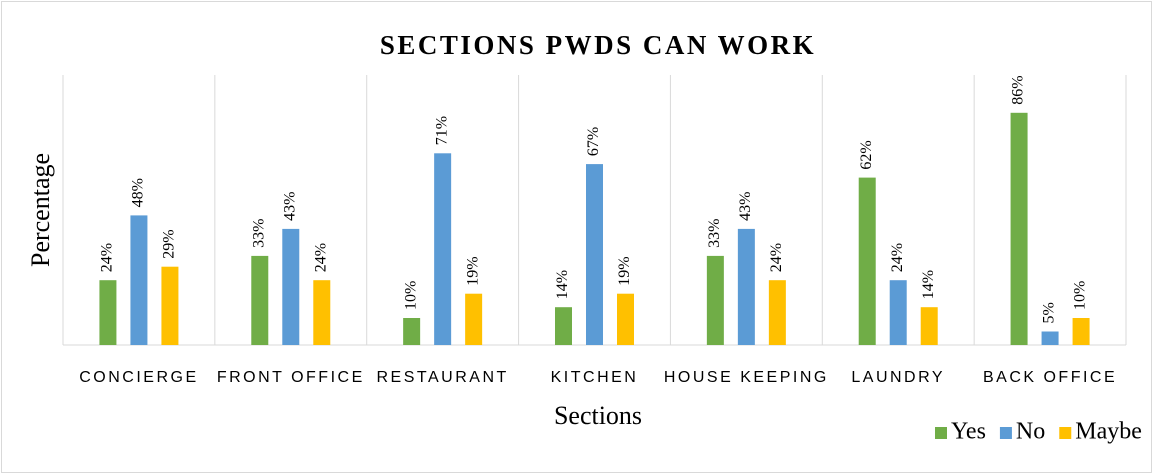 Image resolution: width=1154 pixels, height=475 pixels. What do you see at coordinates (866, 154) in the screenshot?
I see `value-label: 62%` at bounding box center [866, 154].